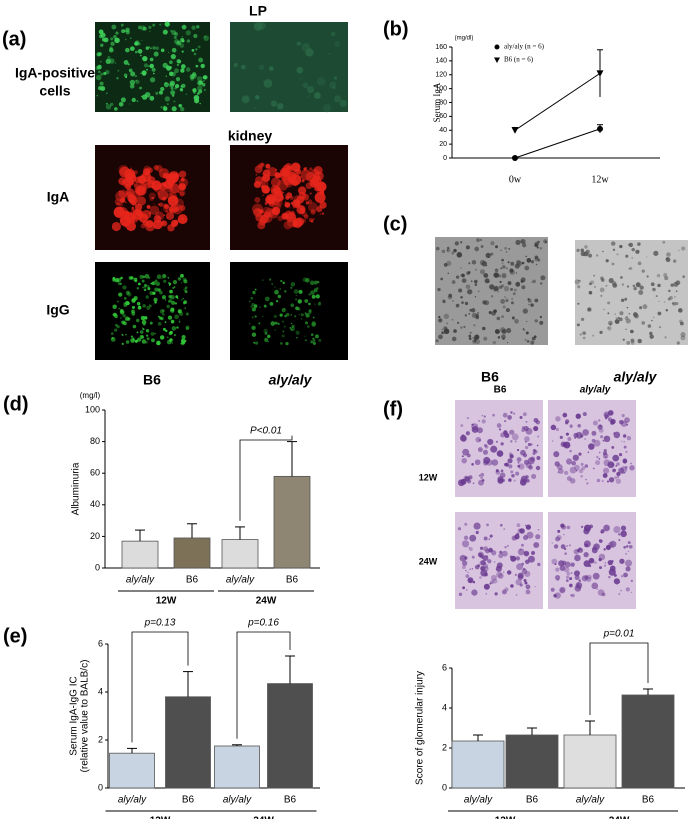 The height and width of the screenshot is (819, 688). What do you see at coordinates (600, 179) in the screenshot?
I see `x-tick-label: 12w` at bounding box center [600, 179].